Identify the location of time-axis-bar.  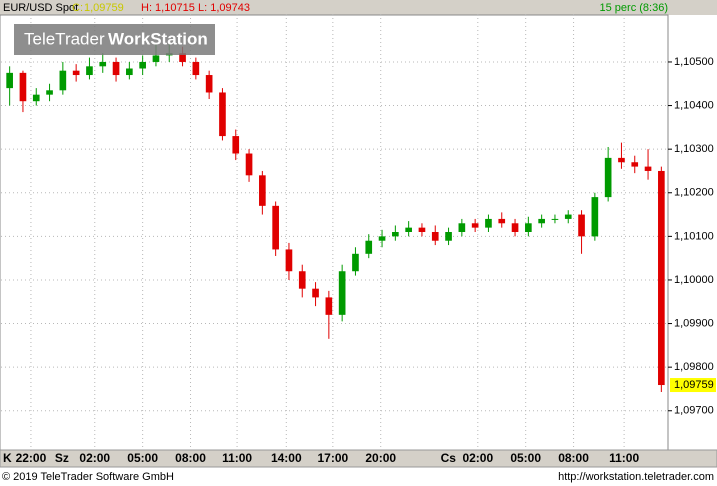
(358, 458).